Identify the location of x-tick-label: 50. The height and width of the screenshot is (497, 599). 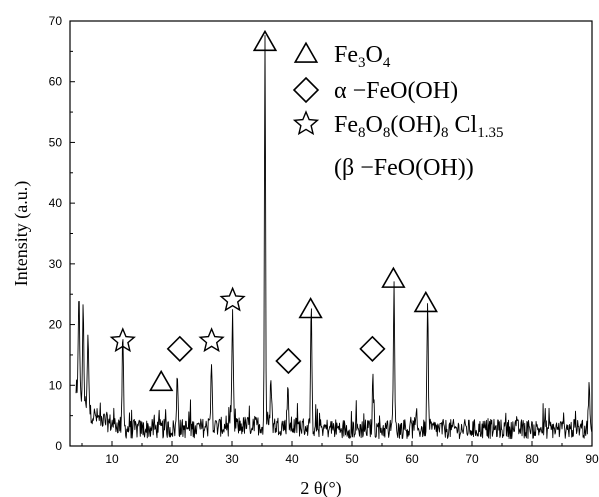
(352, 459).